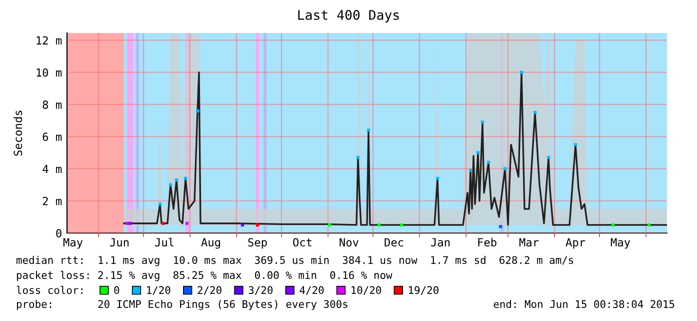 The image size is (697, 321). I want to click on legend-label: 3/20, so click(260, 290).